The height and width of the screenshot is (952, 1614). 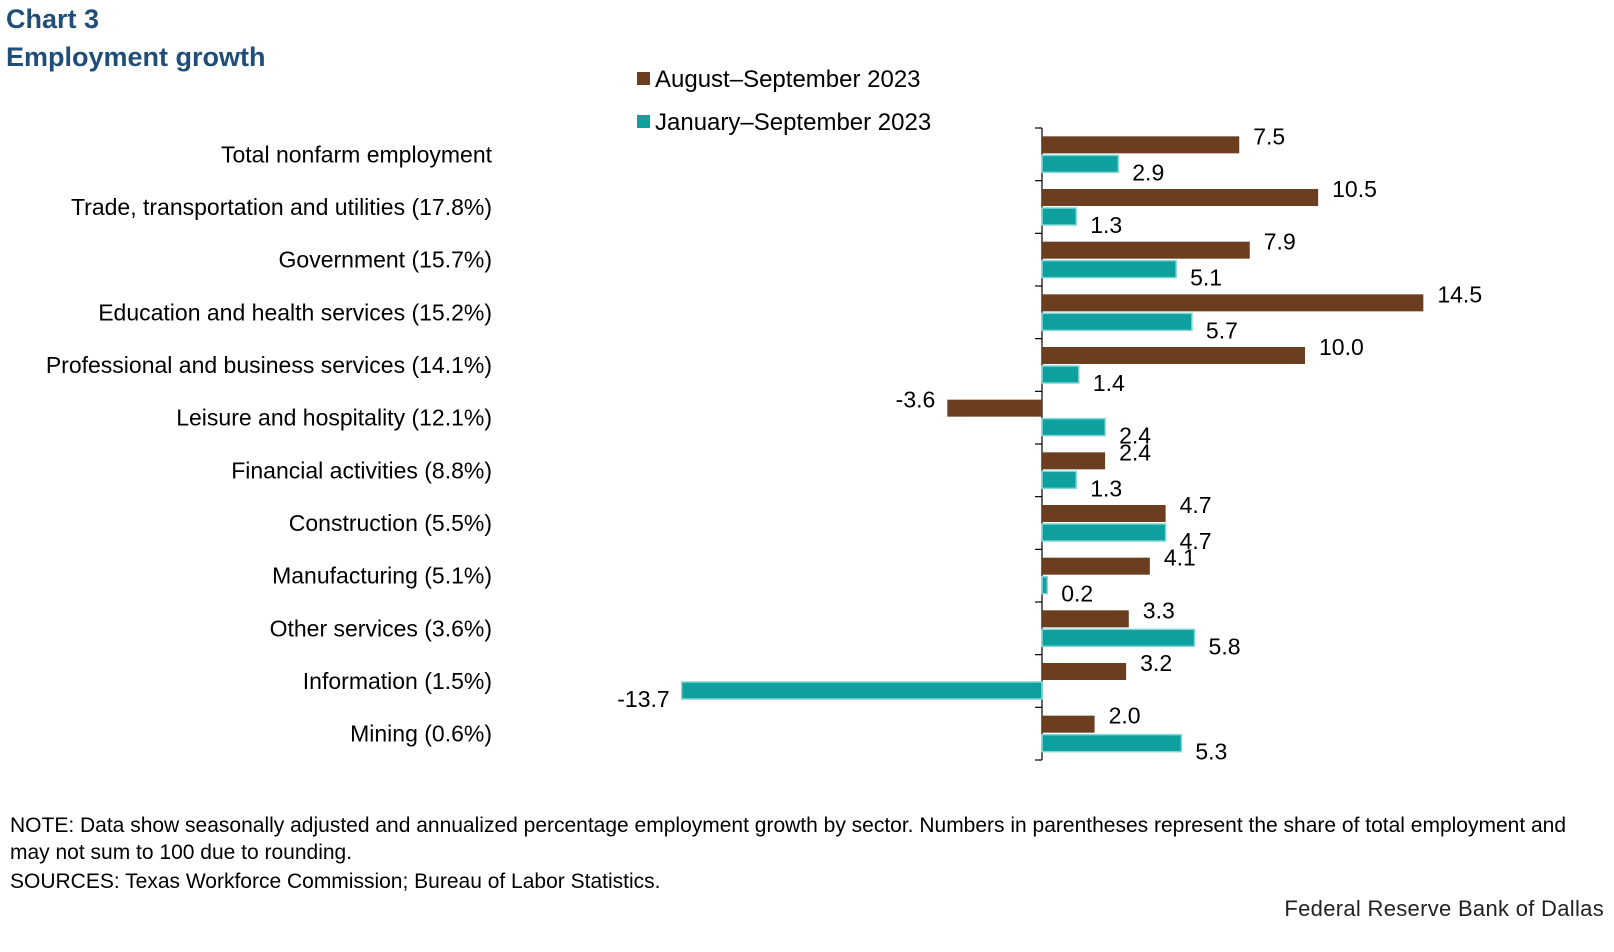 What do you see at coordinates (793, 122) in the screenshot?
I see `legend-label-1: January–September 2023` at bounding box center [793, 122].